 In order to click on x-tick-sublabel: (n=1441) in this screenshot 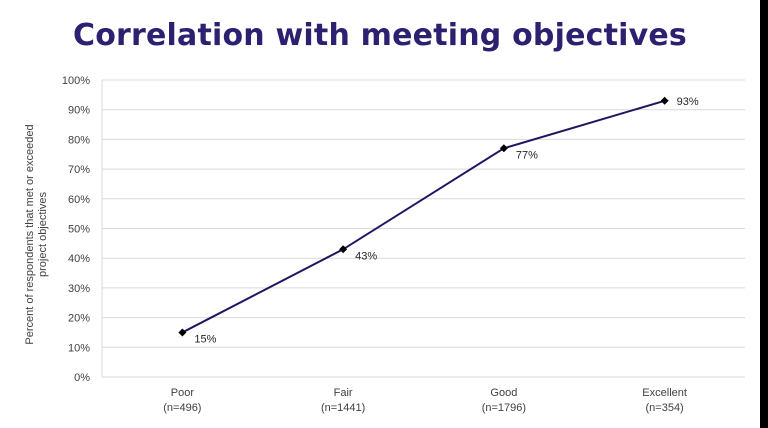, I will do `click(343, 408)`.